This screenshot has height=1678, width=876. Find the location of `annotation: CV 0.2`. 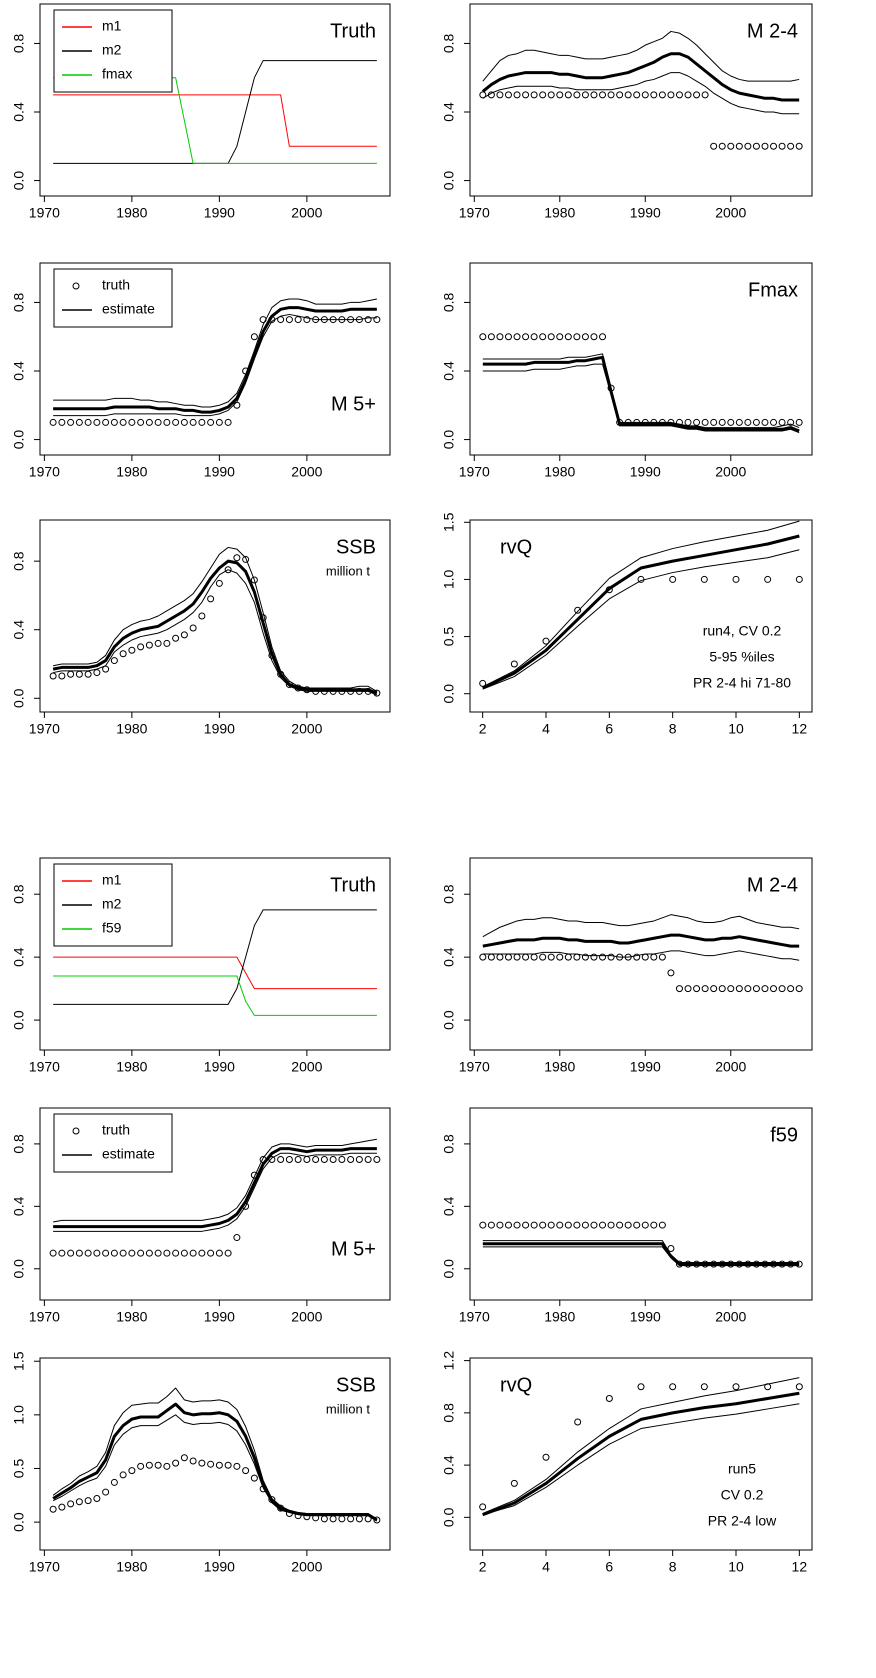

annotation: CV 0.2 is located at coordinates (742, 1495).